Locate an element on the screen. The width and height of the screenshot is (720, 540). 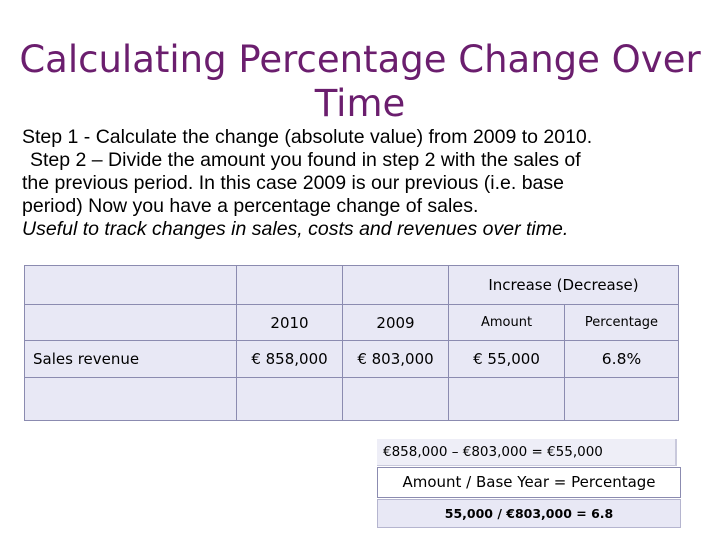
difference-formula: €858,000 – €803,000 = €55,000 is located at coordinates (527, 452).